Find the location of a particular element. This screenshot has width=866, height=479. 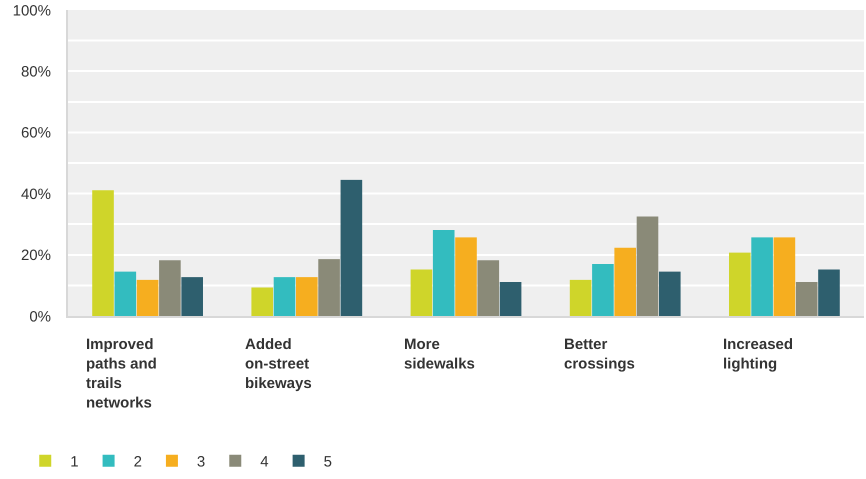

legend-label: 4 is located at coordinates (264, 462).